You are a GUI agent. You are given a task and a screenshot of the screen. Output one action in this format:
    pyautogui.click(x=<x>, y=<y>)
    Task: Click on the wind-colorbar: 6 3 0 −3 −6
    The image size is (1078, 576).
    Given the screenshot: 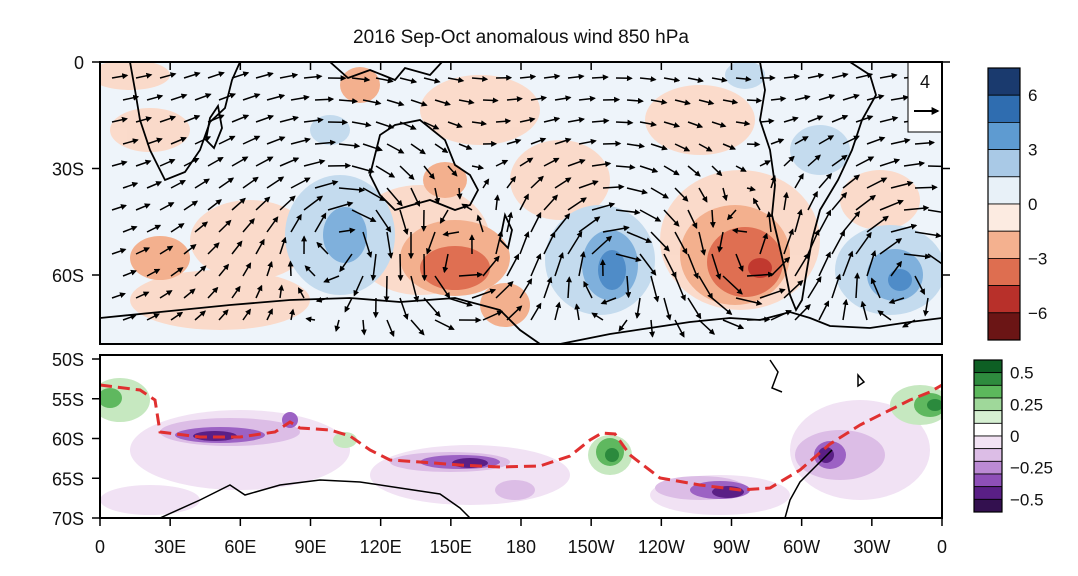 What is the action you would take?
    pyautogui.click(x=1017, y=204)
    